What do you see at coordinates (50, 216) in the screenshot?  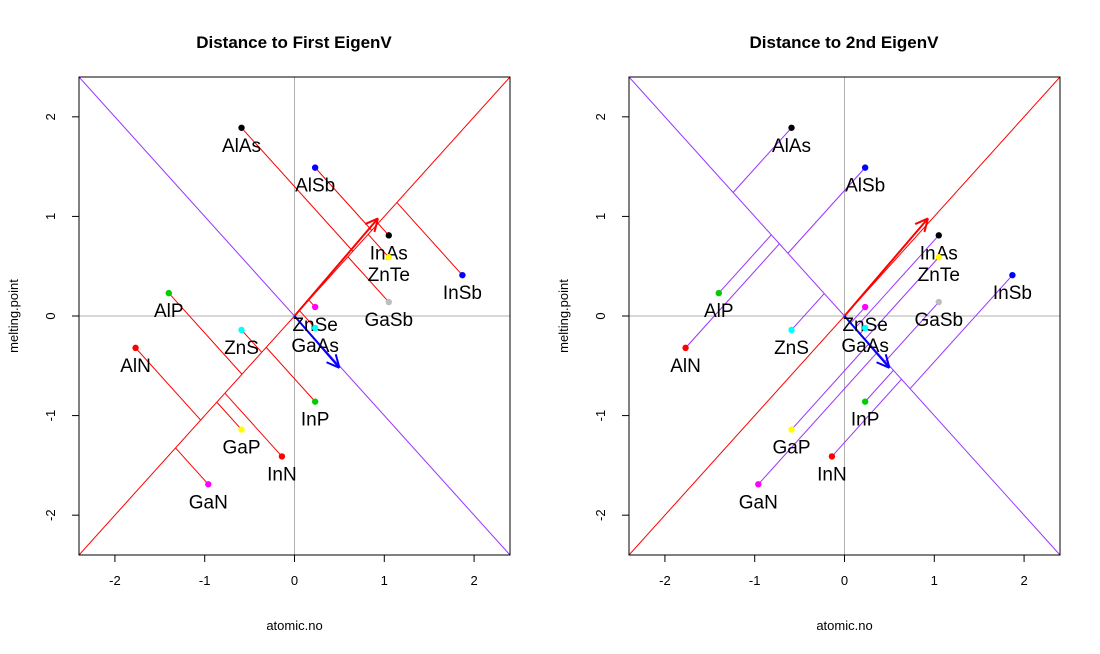 I see `y-tick-label: 1` at bounding box center [50, 216].